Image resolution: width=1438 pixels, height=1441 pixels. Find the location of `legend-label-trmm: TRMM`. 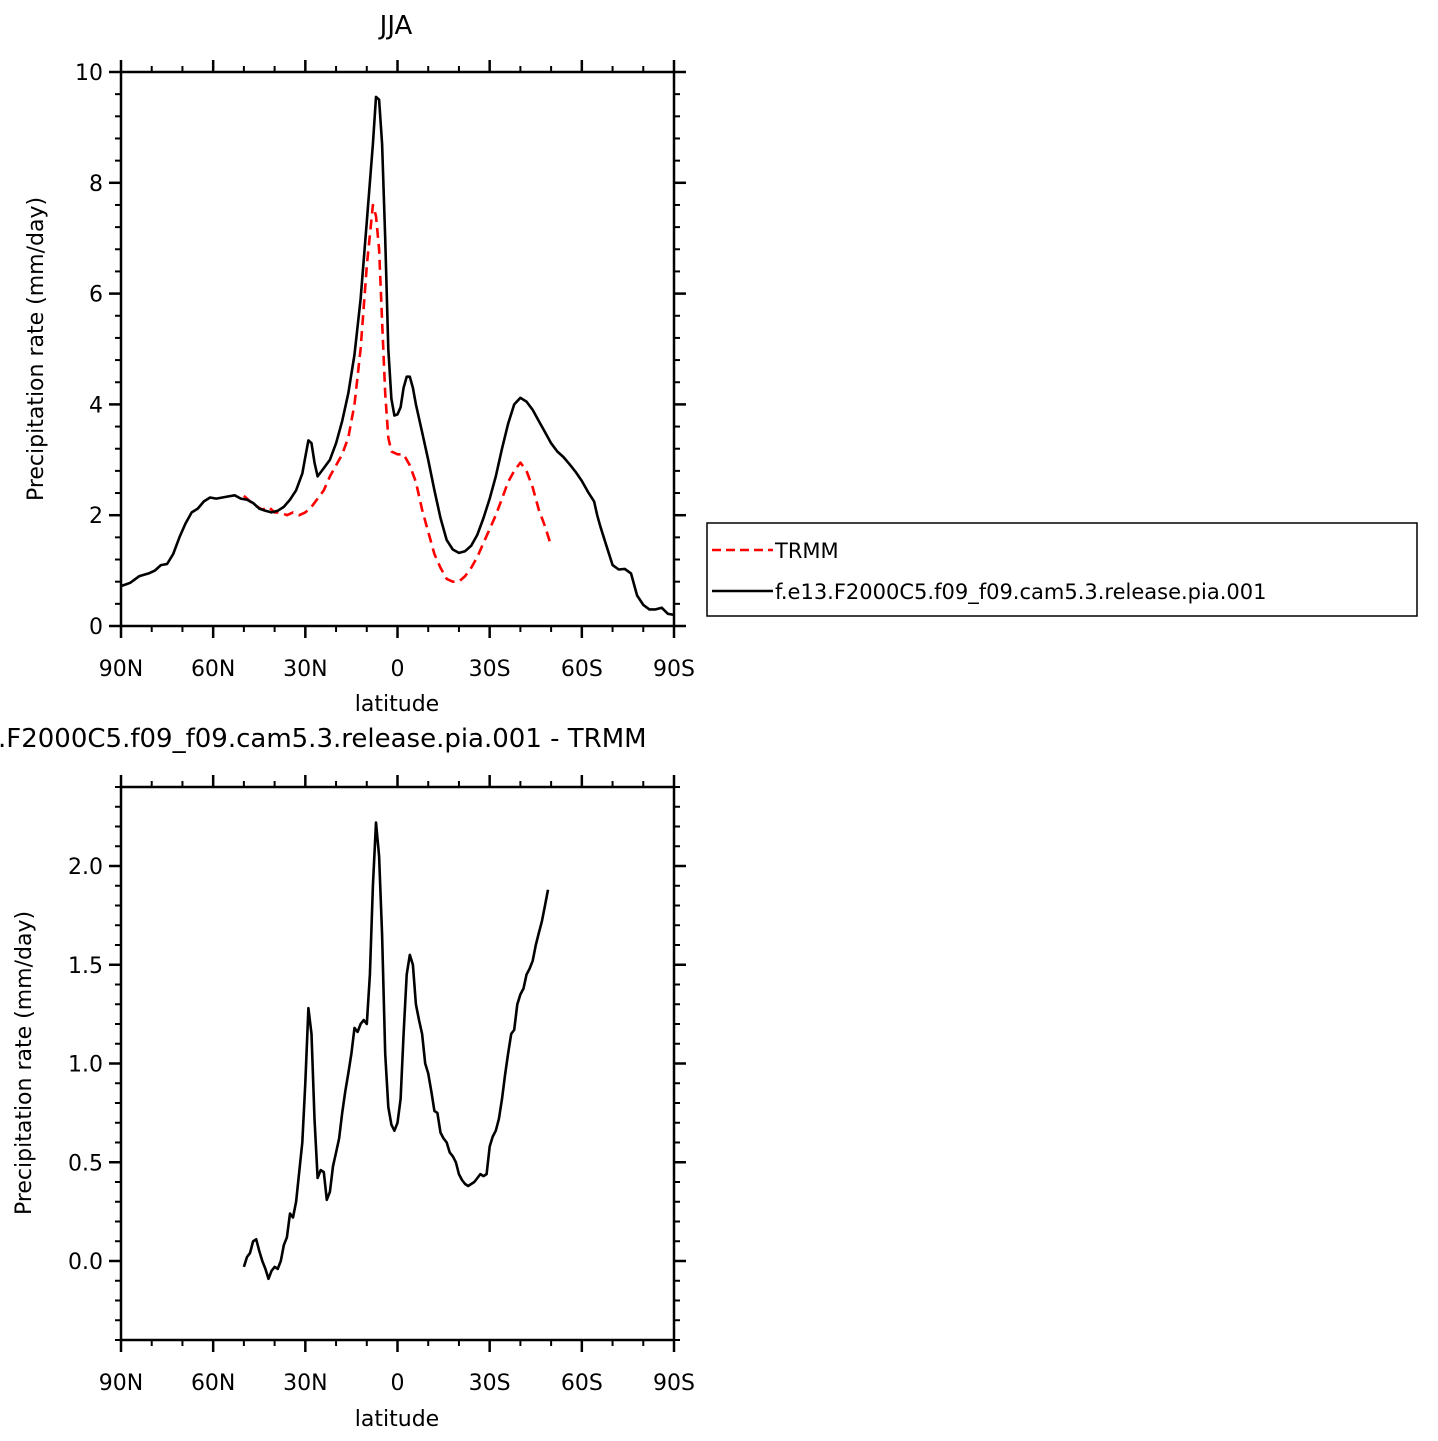

legend-label-trmm: TRMM is located at coordinates (806, 551).